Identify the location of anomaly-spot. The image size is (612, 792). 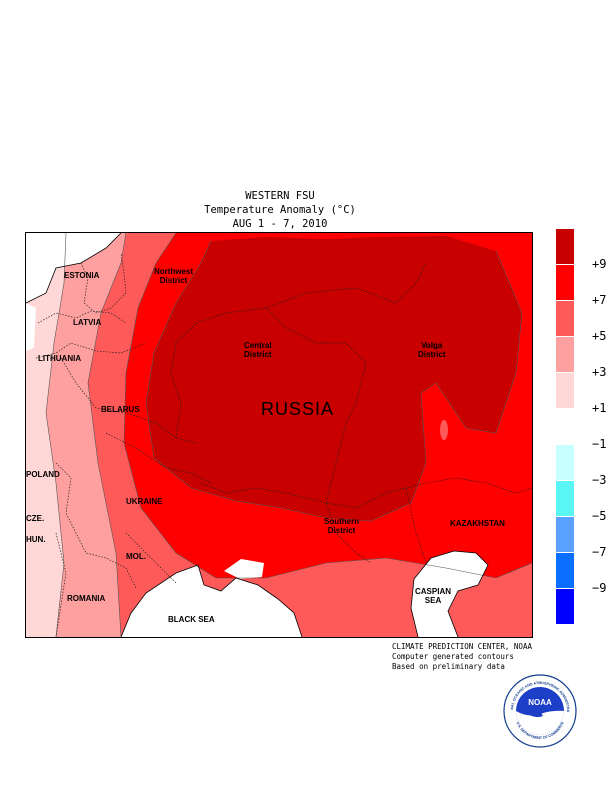
(444, 430).